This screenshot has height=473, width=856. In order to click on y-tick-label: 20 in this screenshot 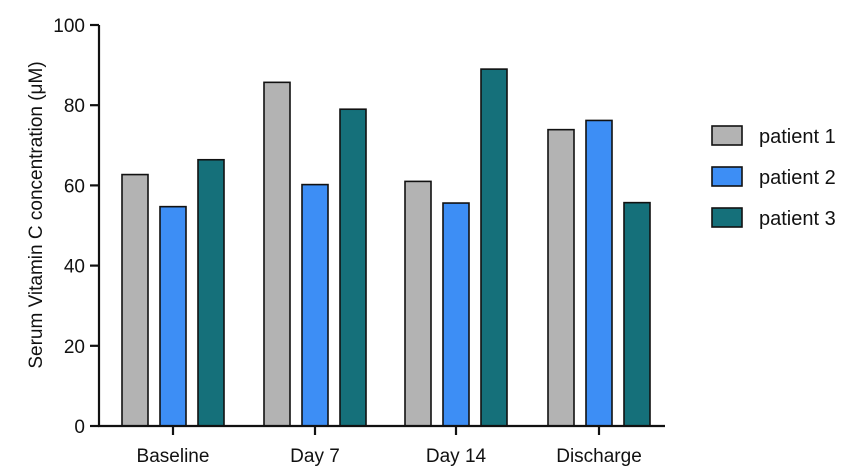, I will do `click(74, 347)`.